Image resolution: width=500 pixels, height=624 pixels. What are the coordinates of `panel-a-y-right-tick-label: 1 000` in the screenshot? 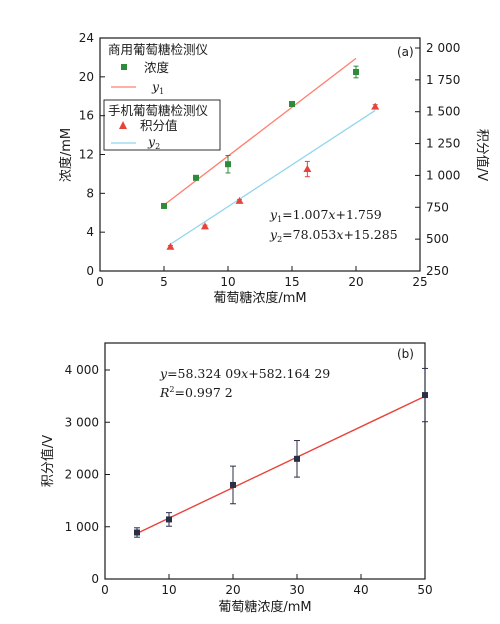 It's located at (443, 175).